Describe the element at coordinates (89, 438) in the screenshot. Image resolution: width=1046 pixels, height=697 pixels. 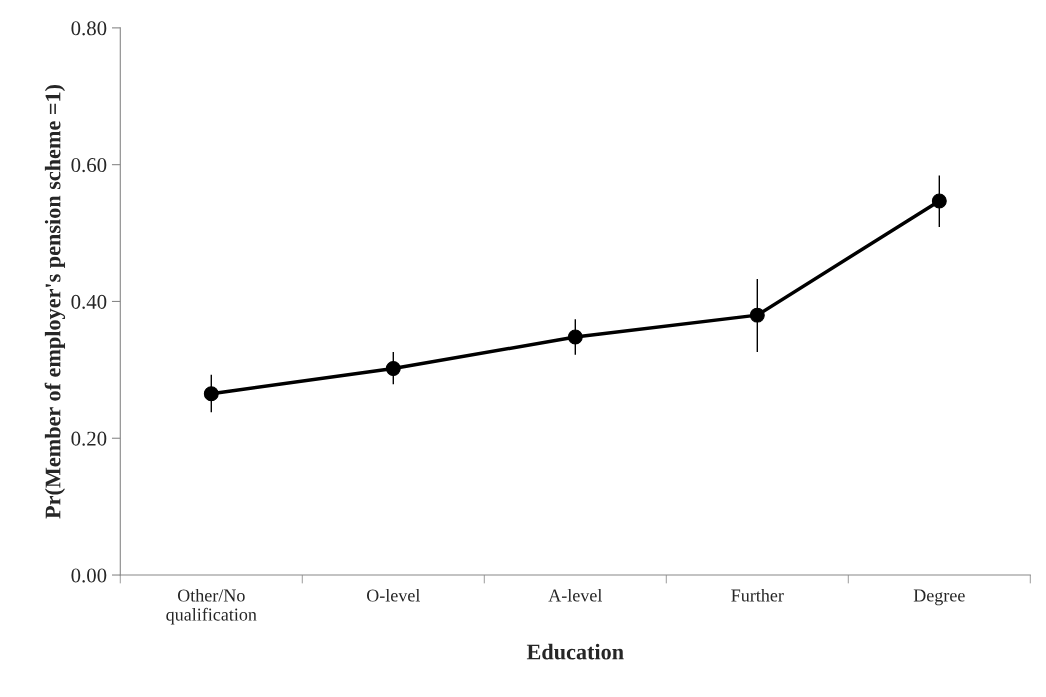
I see `y-tick-label: 0.20` at that location.